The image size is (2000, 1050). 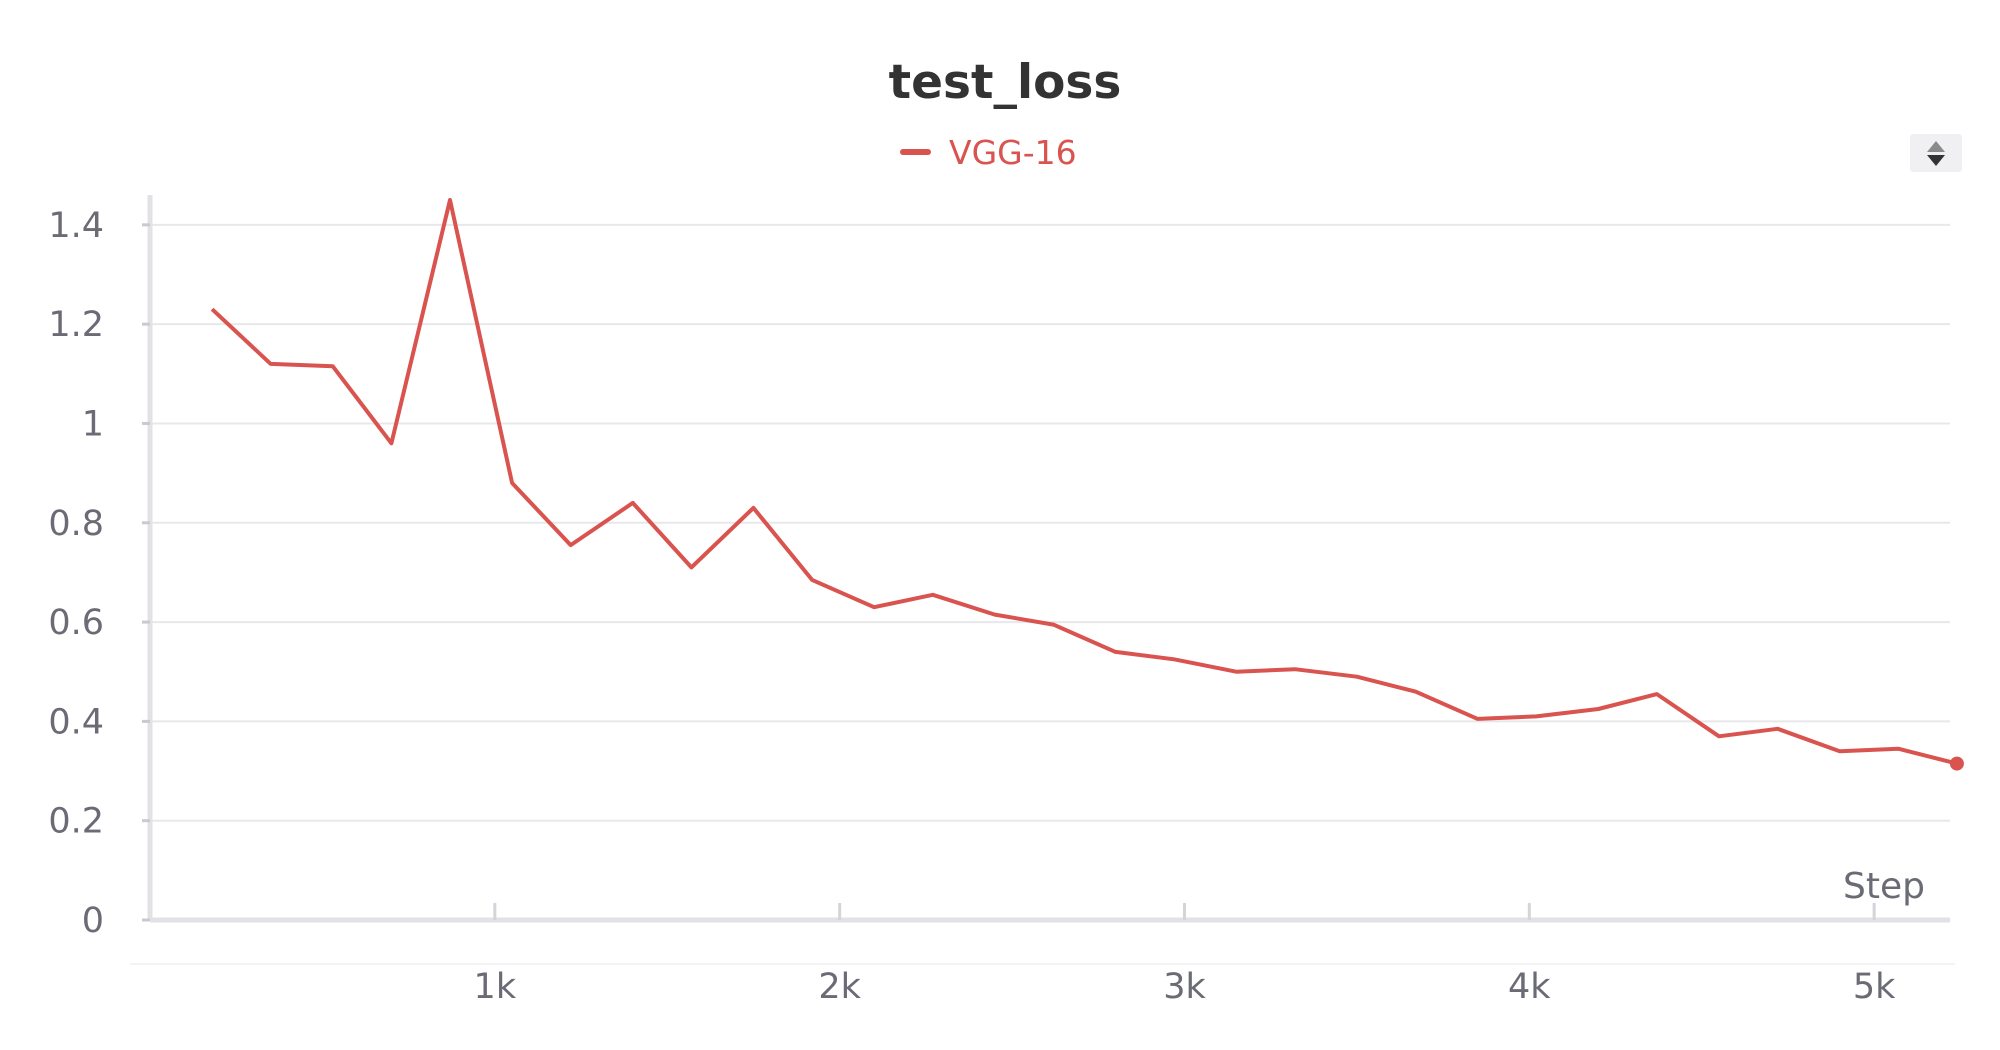 I want to click on legend-scroll-button, so click(x=1936, y=153).